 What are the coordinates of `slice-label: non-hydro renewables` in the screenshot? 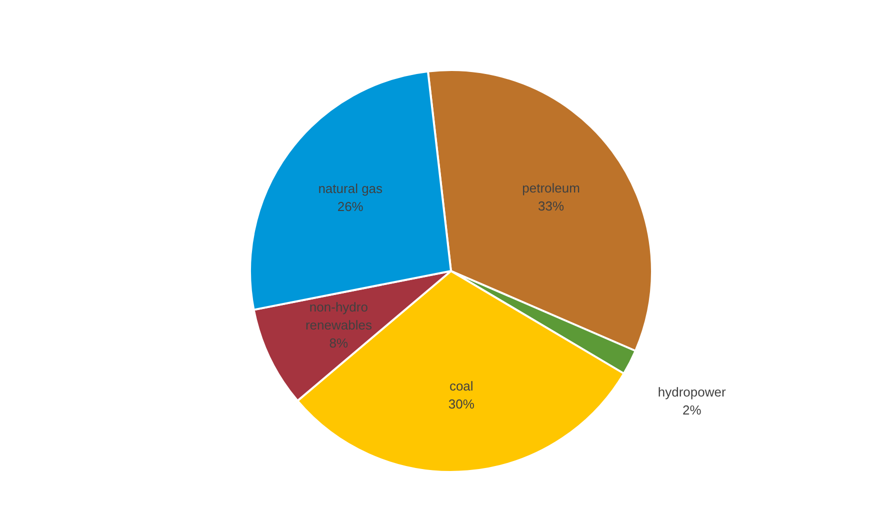 It's located at (338, 316).